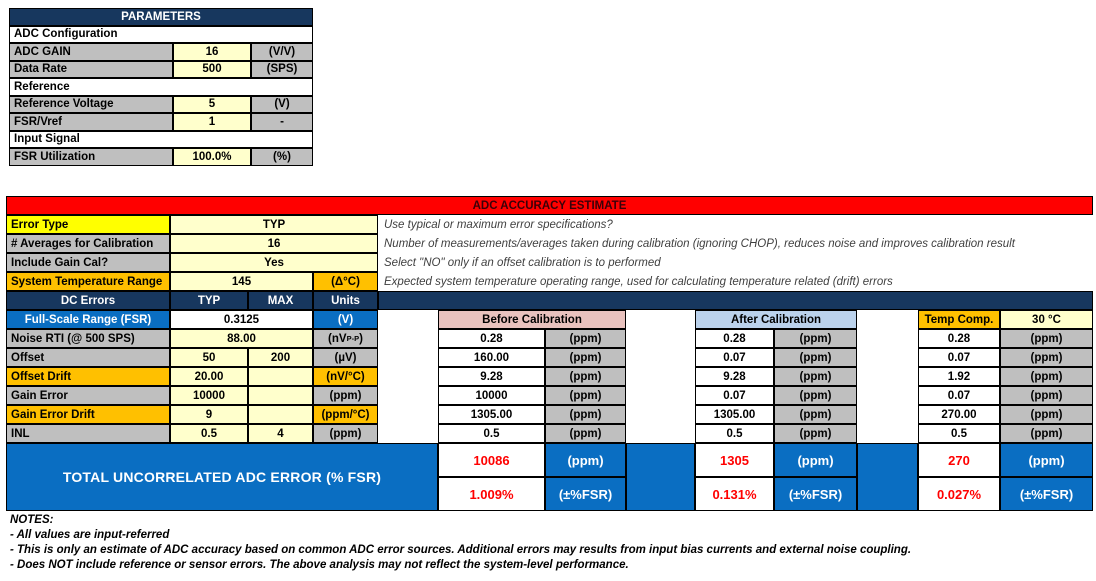 The width and height of the screenshot is (1096, 581). Describe the element at coordinates (734, 460) in the screenshot. I see `total-after-ppm: 1305` at that location.